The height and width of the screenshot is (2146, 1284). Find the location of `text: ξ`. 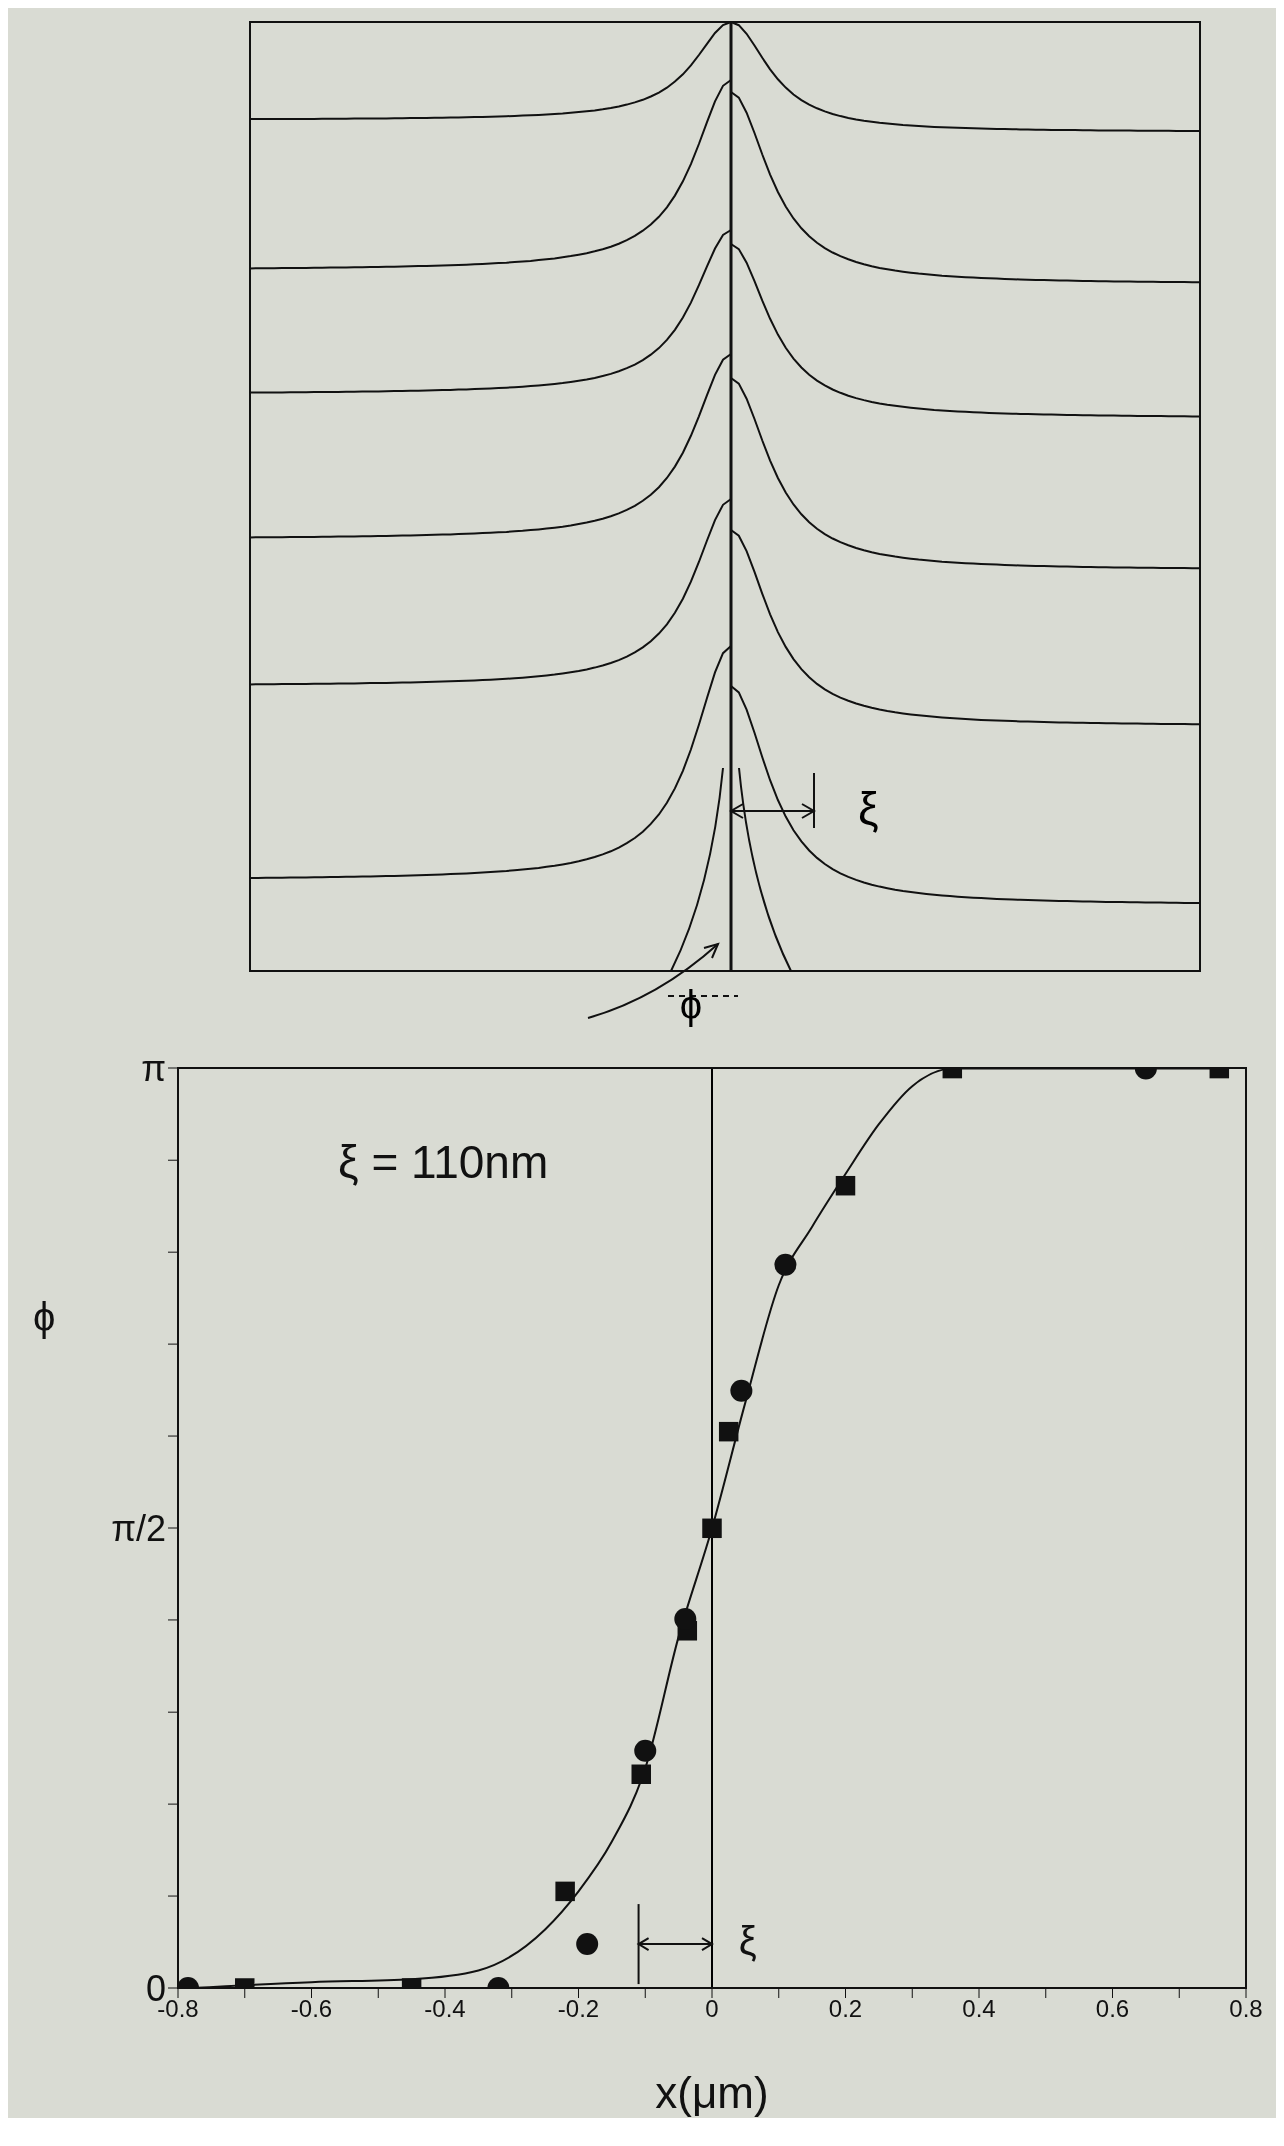

text: ξ is located at coordinates (868, 809).